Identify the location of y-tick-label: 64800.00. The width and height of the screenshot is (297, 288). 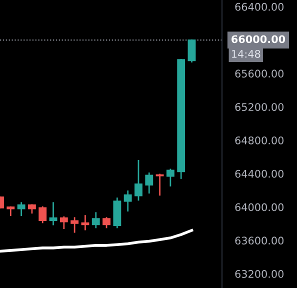
(259, 140).